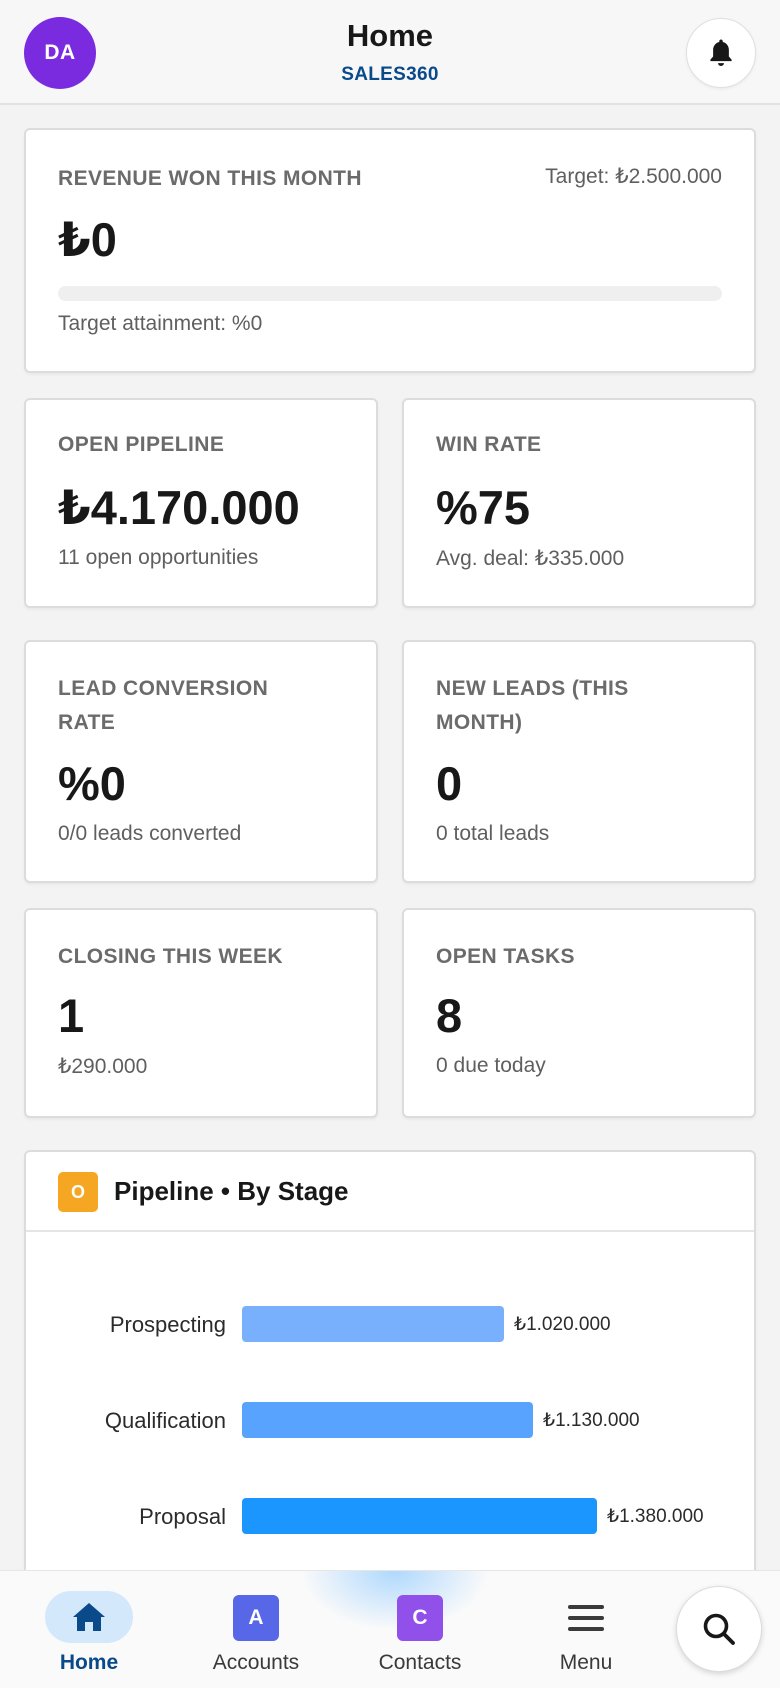  Describe the element at coordinates (160, 323) in the screenshot. I see `target-attainment: Target attainment: %0` at that location.